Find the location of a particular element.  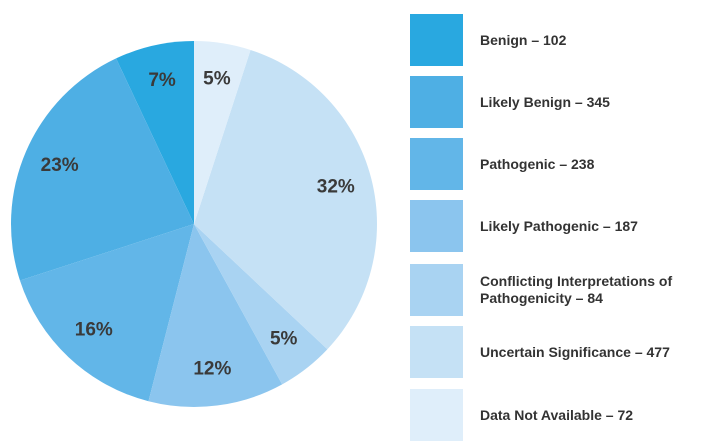

legend-label: Benign – 102 is located at coordinates (523, 39).